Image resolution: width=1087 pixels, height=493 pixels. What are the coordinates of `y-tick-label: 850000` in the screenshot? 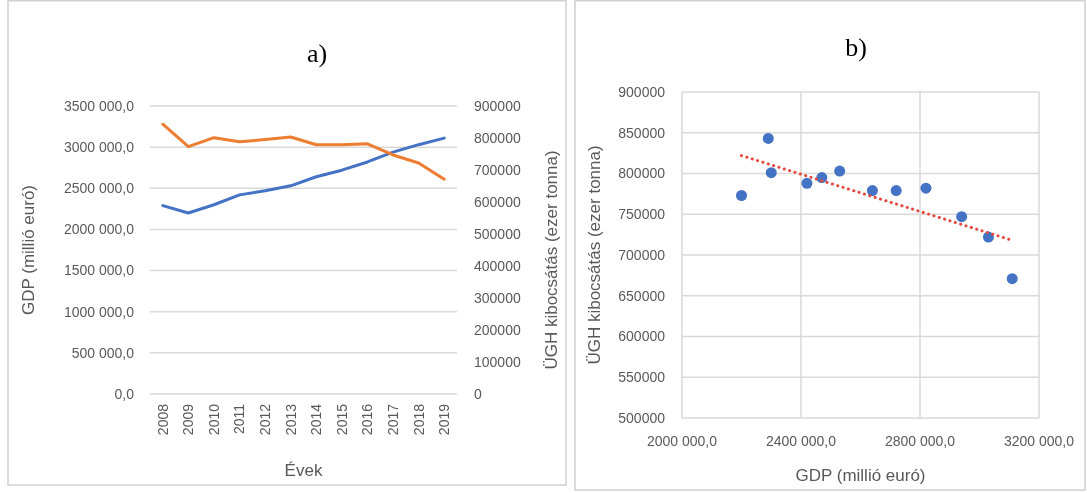 It's located at (642, 132).